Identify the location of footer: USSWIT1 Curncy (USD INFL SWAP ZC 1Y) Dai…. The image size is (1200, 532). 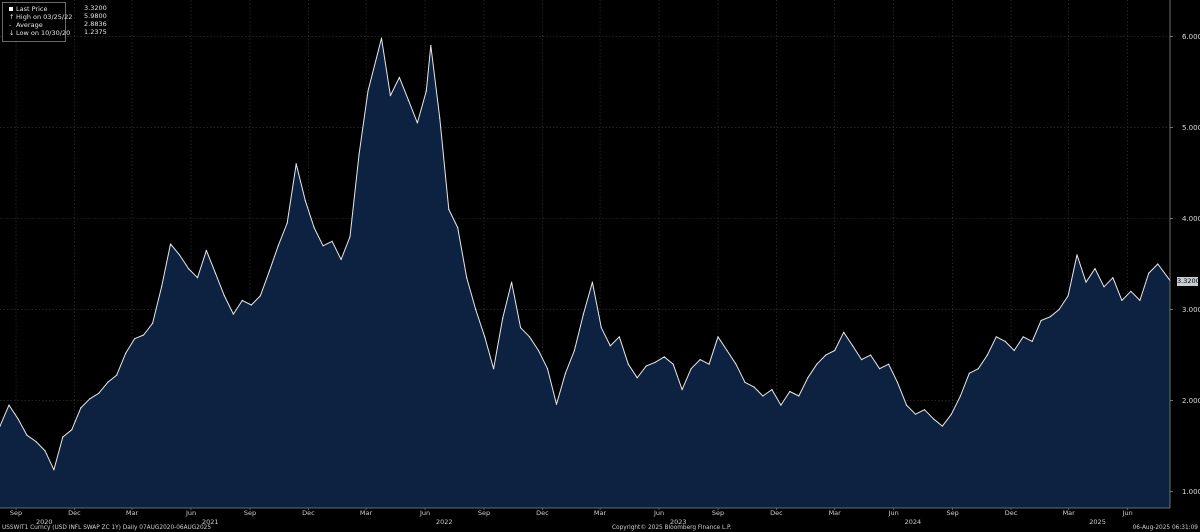
(600, 528).